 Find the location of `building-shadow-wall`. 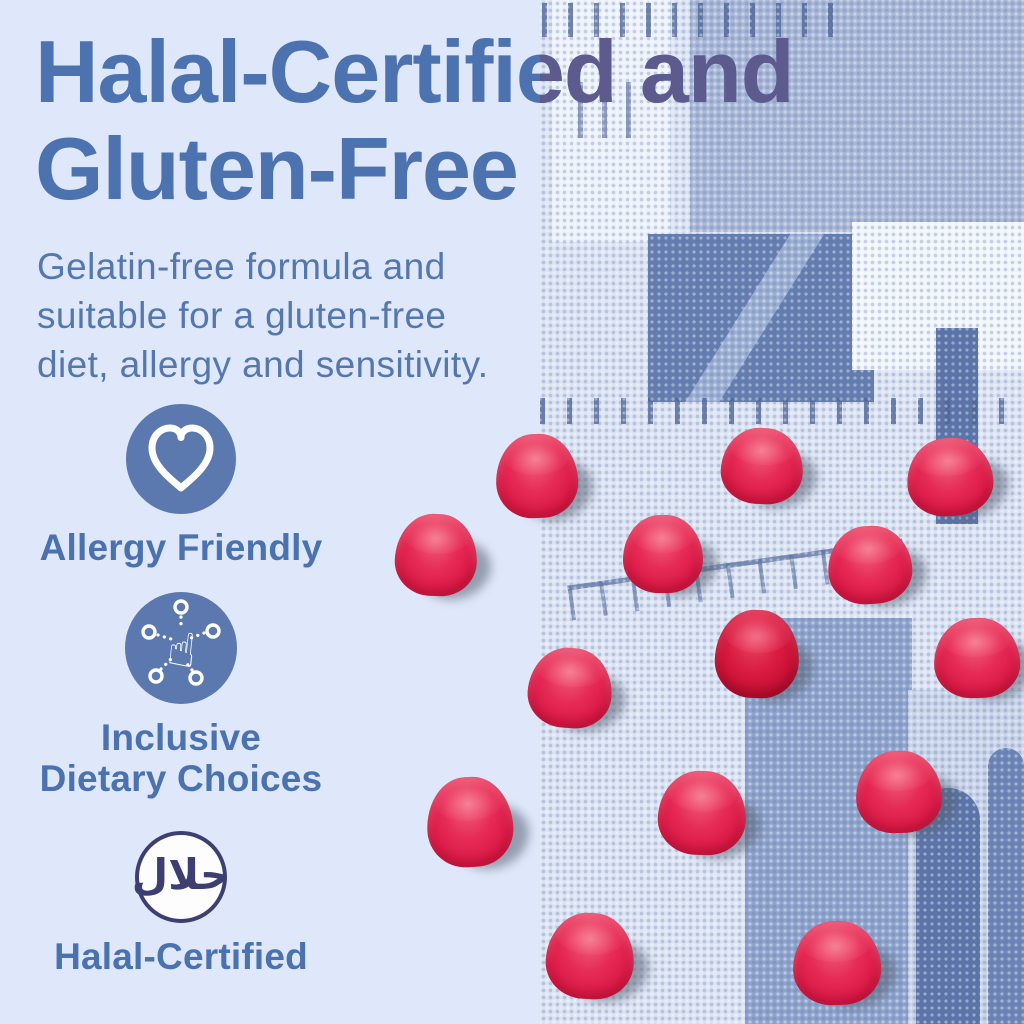

building-shadow-wall is located at coordinates (761, 318).